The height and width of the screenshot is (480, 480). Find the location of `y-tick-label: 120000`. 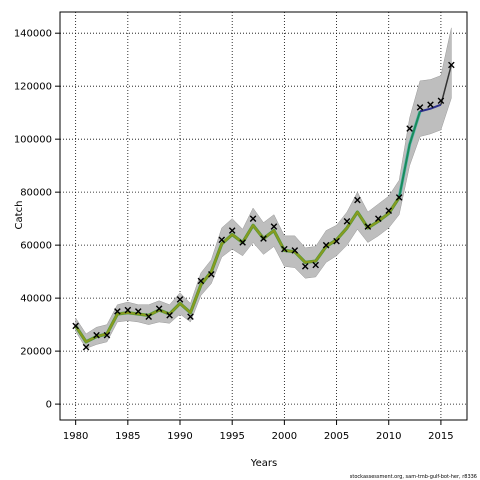

y-tick-label: 120000 is located at coordinates (33, 87).